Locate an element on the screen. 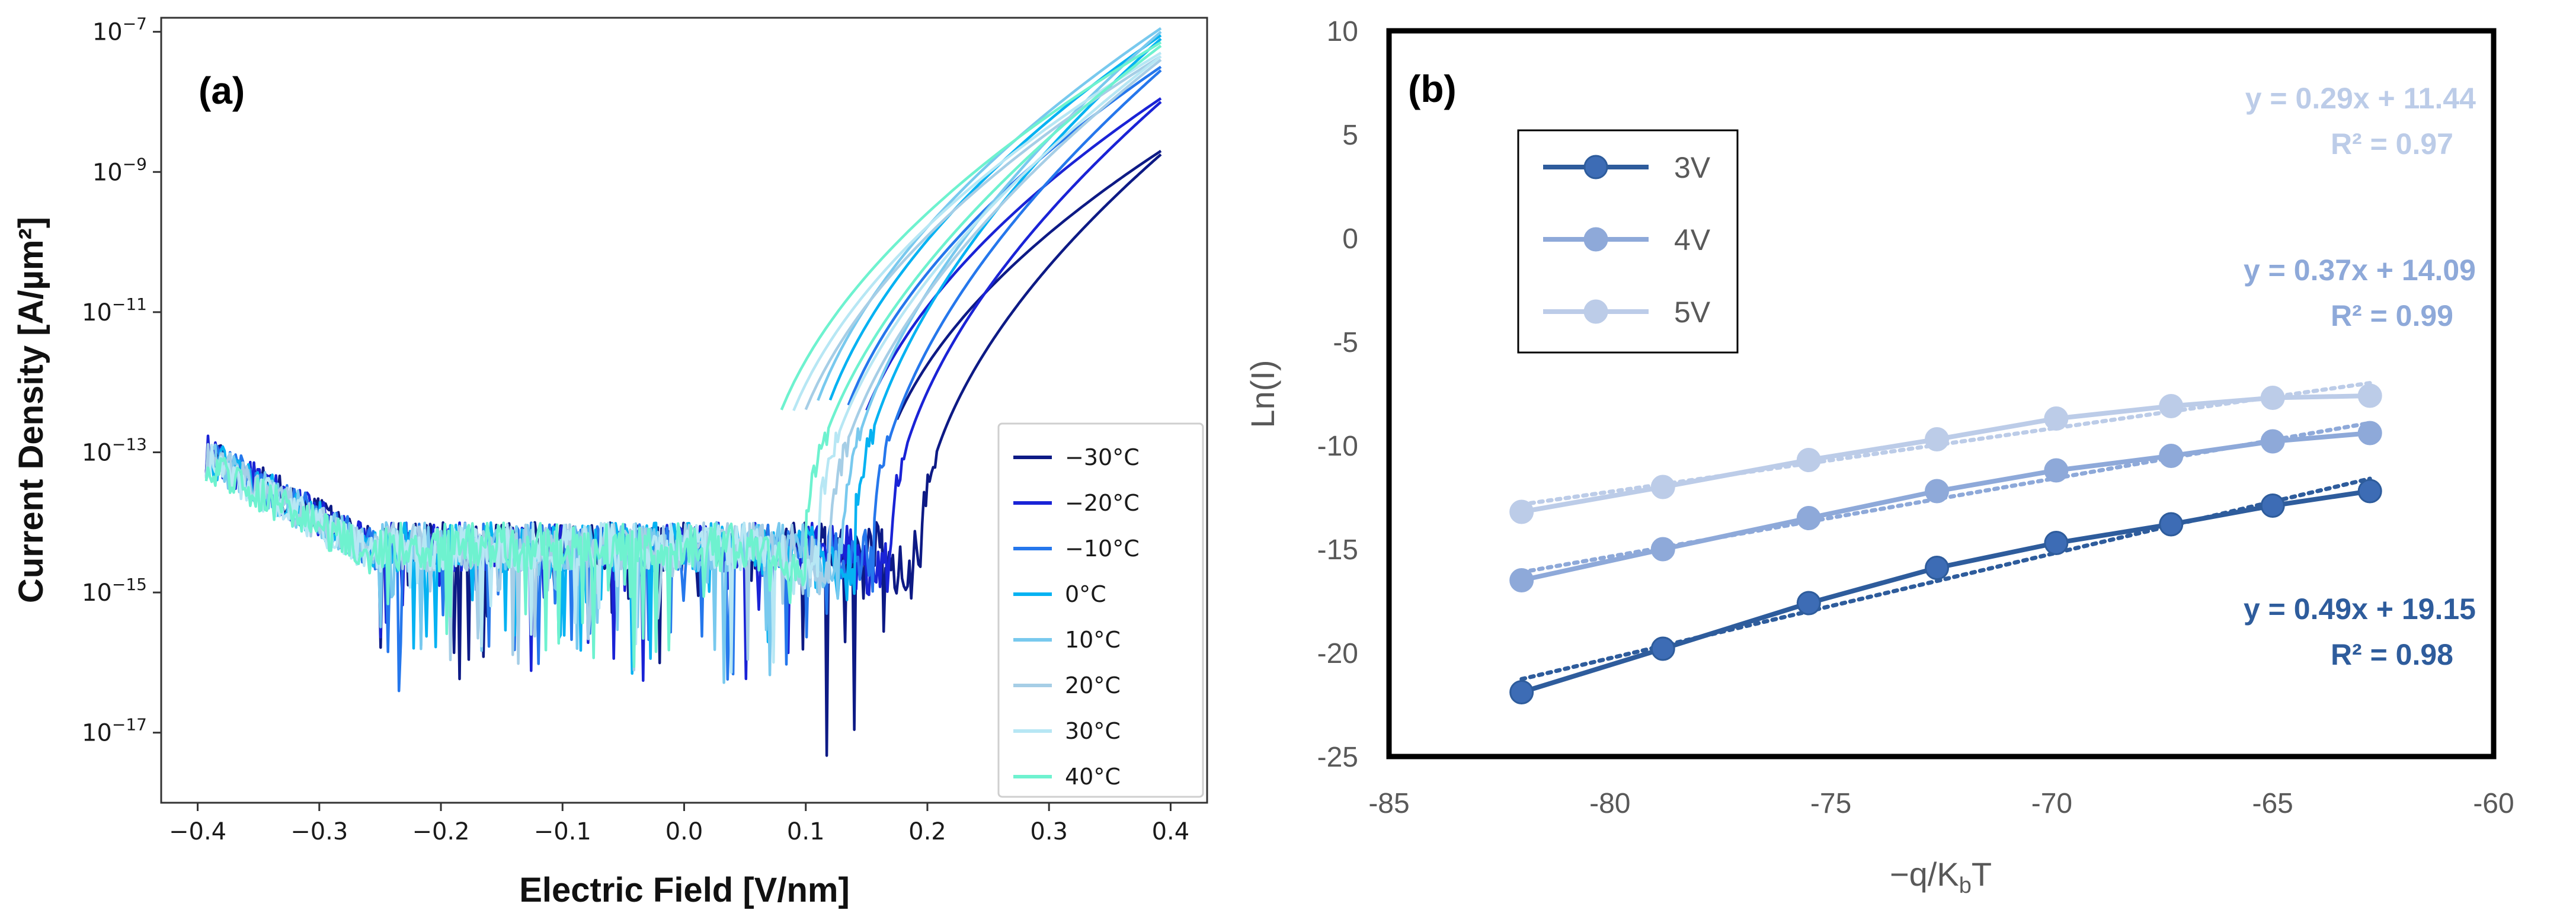  y-tick-label: 10⁻¹³ is located at coordinates (114, 450).